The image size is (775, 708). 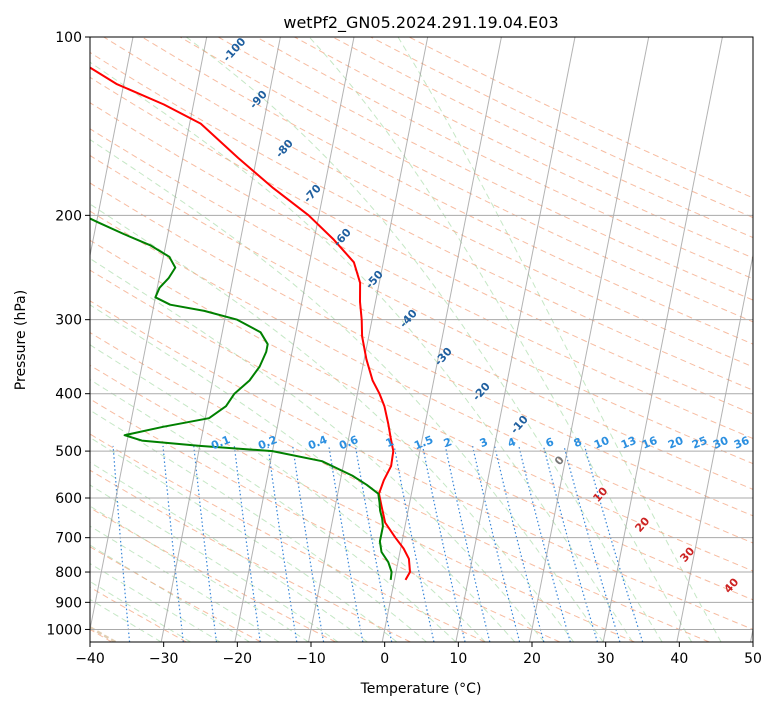 I want to click on x-tick-label: 20, so click(x=532, y=659).